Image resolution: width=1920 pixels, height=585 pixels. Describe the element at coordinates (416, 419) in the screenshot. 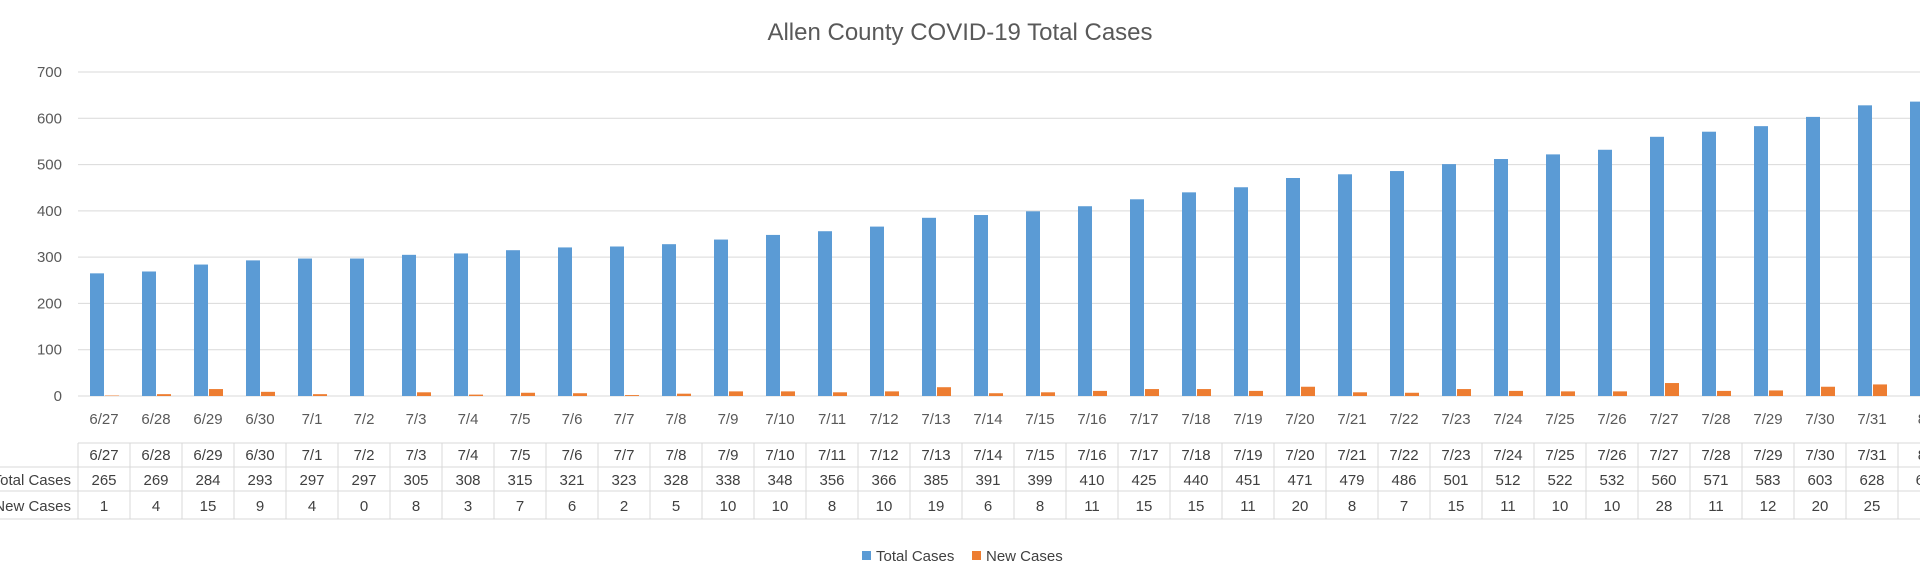

I see `x-tick-label: 7/3` at that location.